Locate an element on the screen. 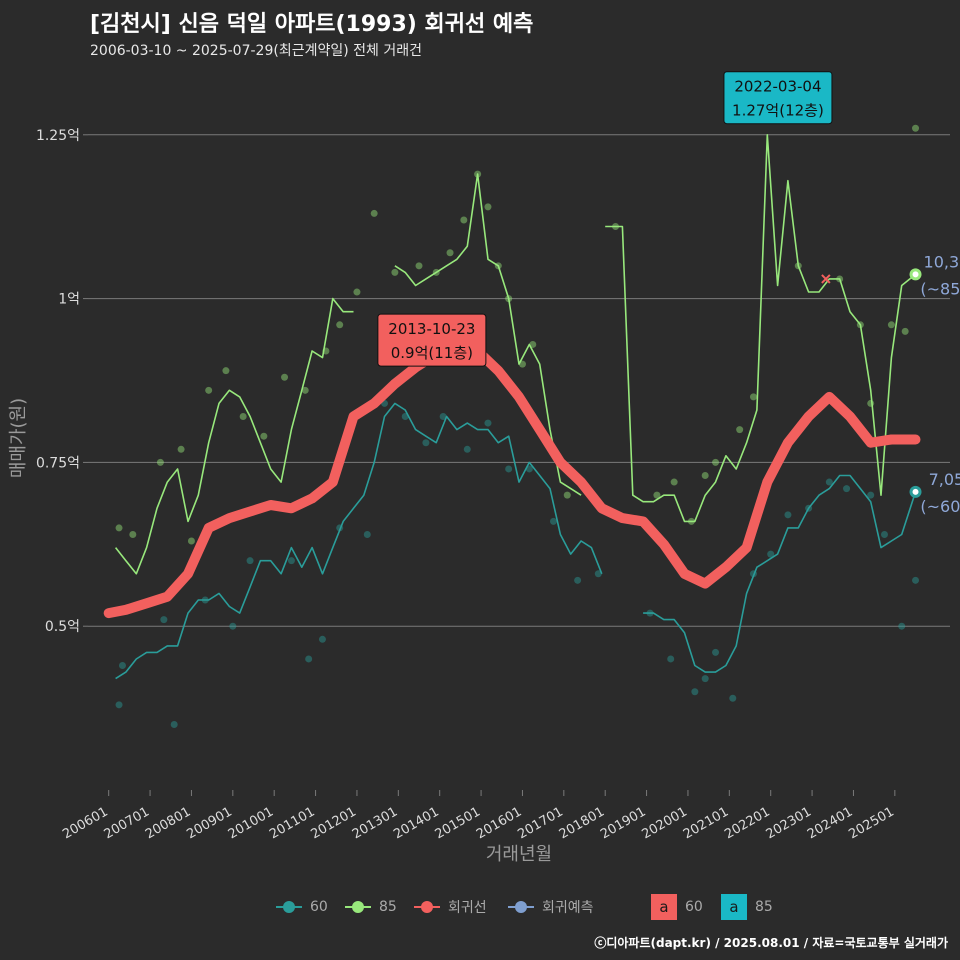 The image size is (960, 960). chart-subtitle: 2006-03-10 ~ 2025-07-29(최근계약일) 전체 거래건 is located at coordinates (256, 51).